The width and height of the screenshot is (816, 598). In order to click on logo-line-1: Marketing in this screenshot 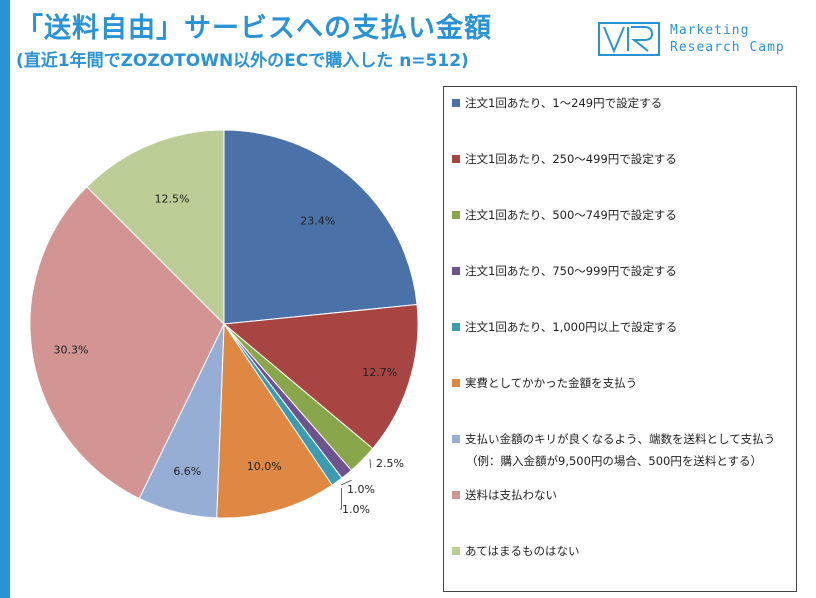, I will do `click(710, 30)`.